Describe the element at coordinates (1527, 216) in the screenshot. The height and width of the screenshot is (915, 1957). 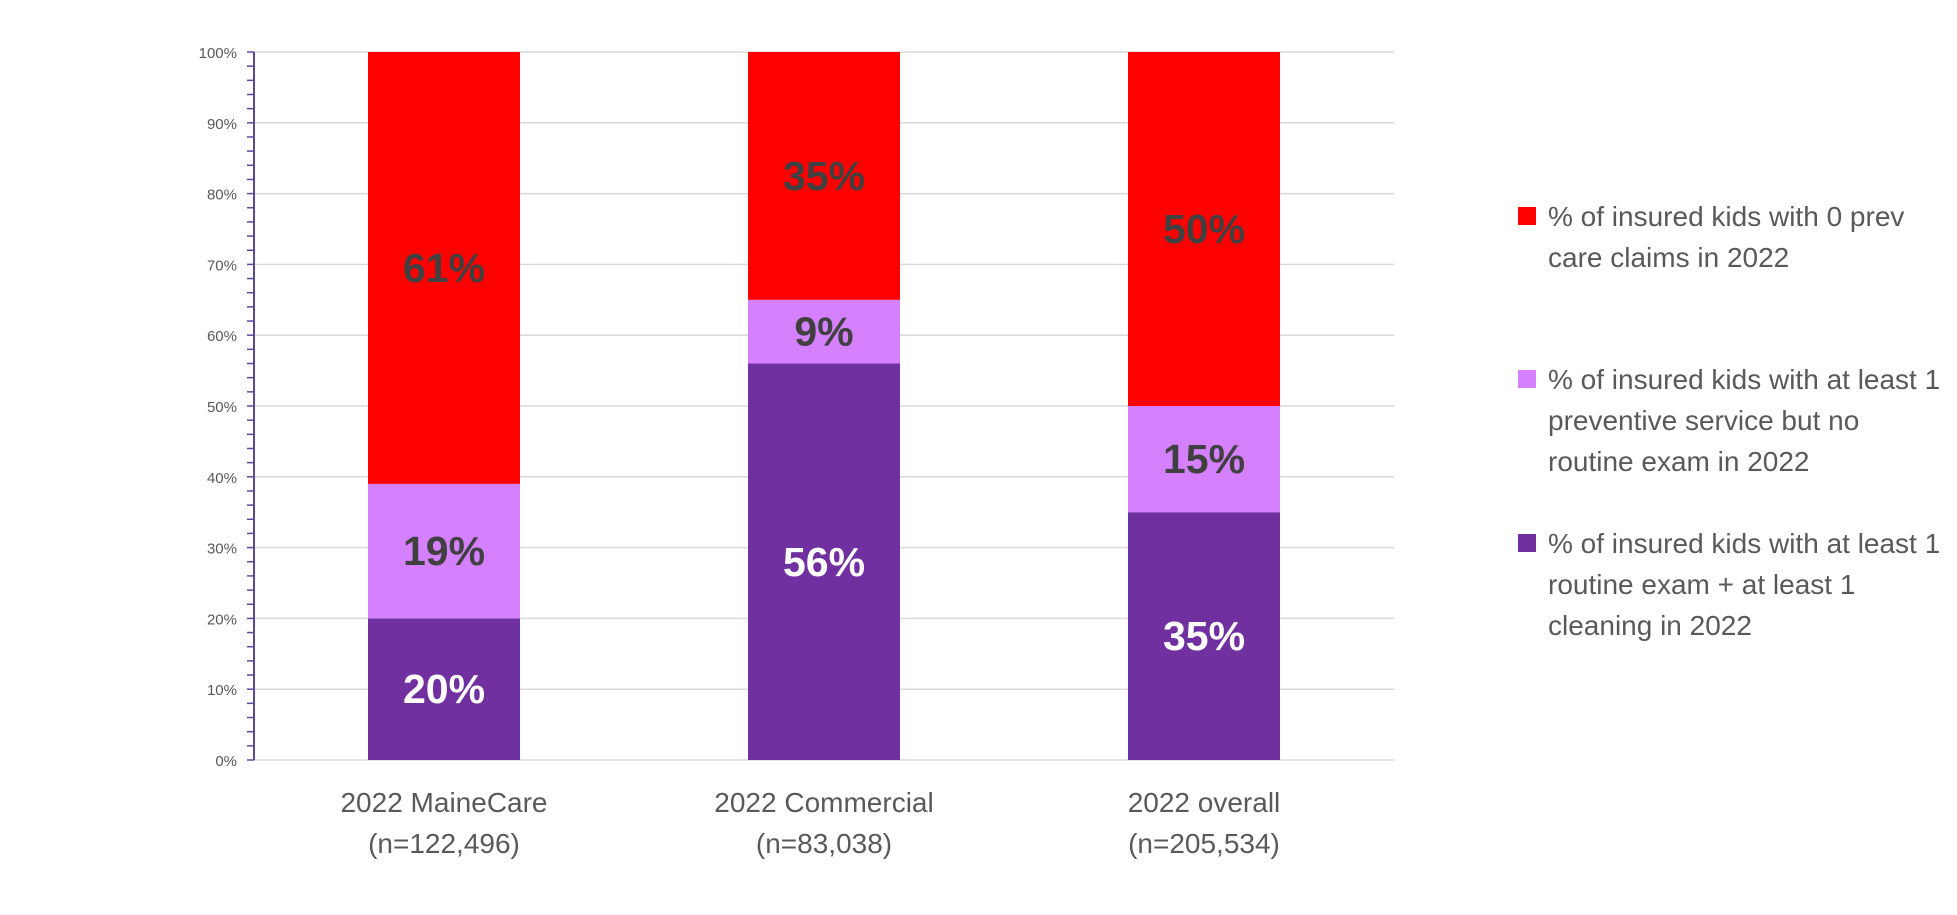
I see `legend-swatch-no-prev-care` at that location.